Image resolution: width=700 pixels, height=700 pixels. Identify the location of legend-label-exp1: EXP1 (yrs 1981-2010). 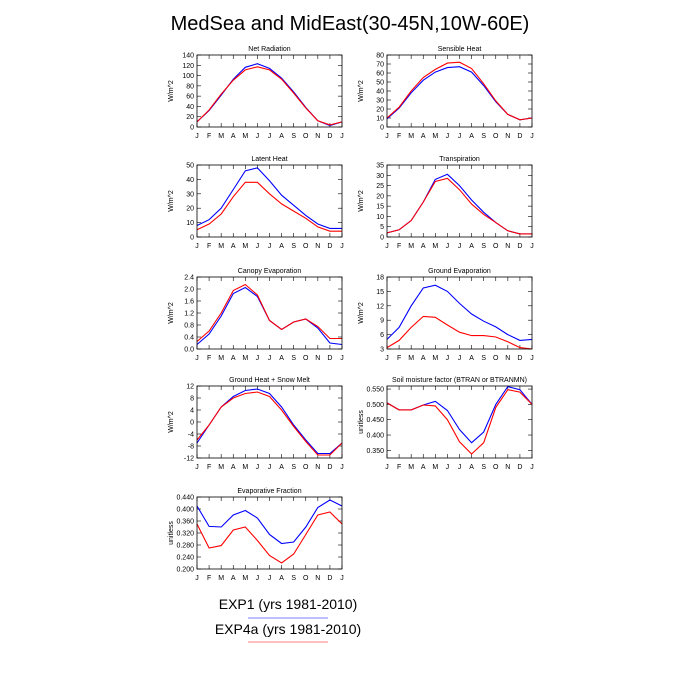
(288, 604).